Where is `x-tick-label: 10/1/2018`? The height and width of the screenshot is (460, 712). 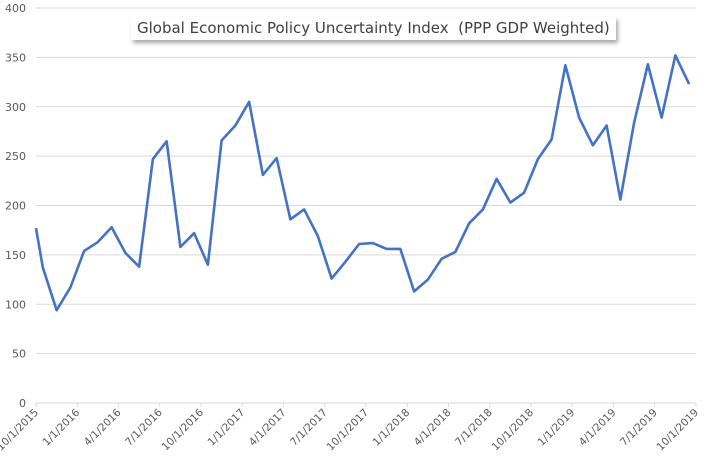
x-tick-label: 10/1/2018 is located at coordinates (513, 430).